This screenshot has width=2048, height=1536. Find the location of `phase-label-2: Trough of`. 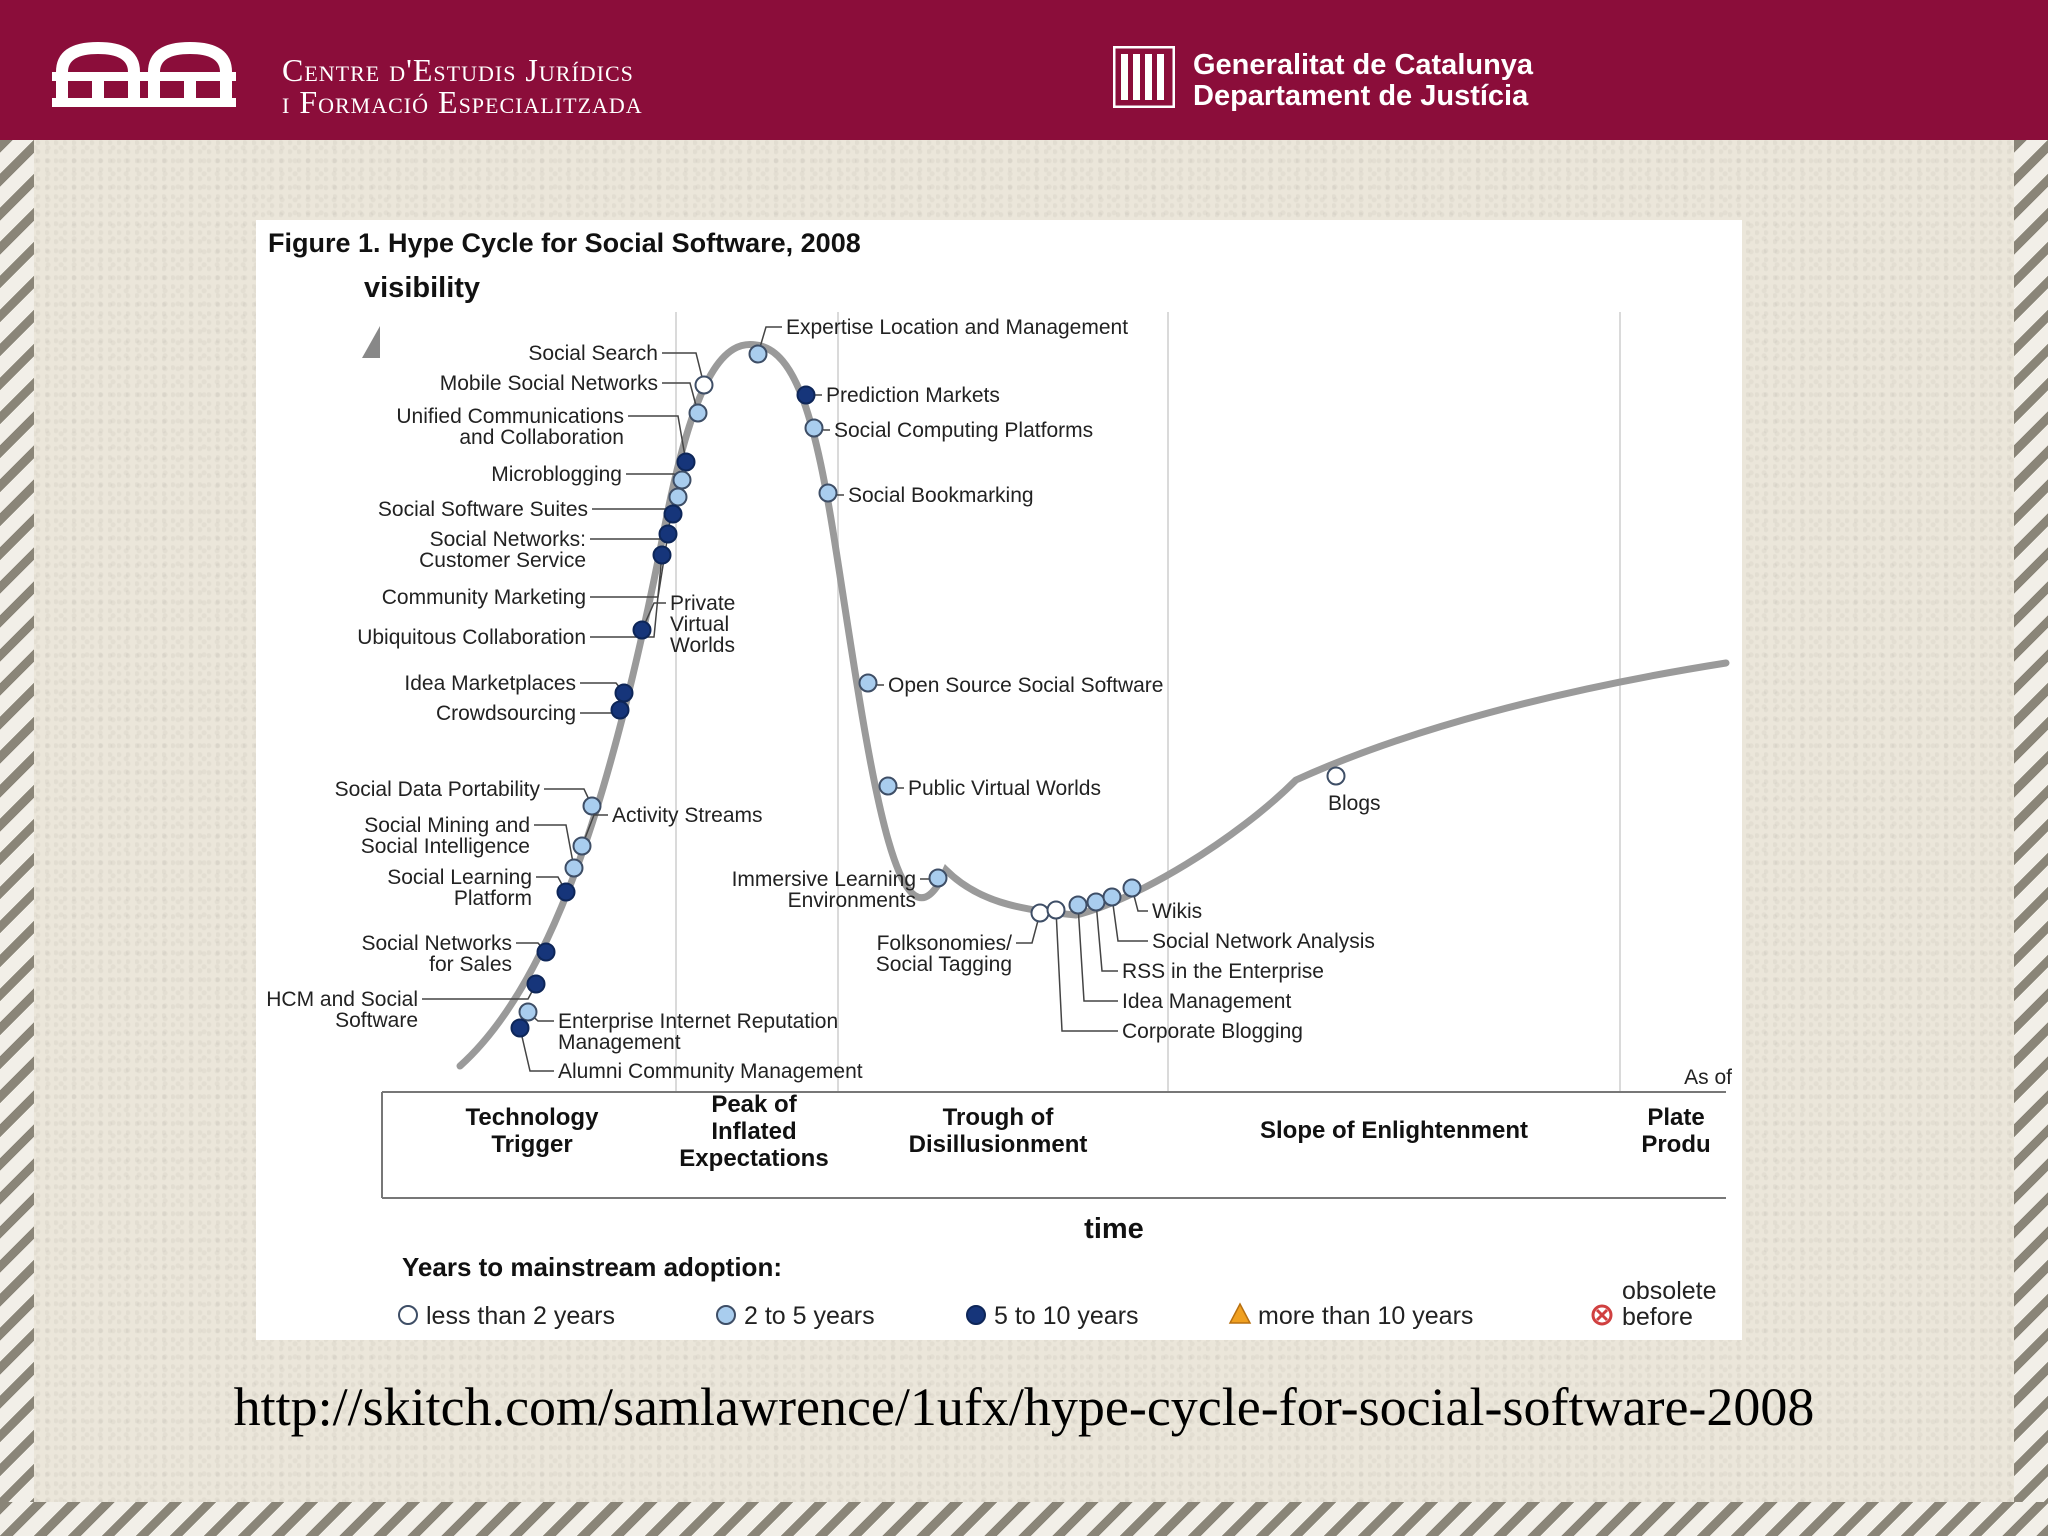

phase-label-2: Trough of is located at coordinates (999, 1117).